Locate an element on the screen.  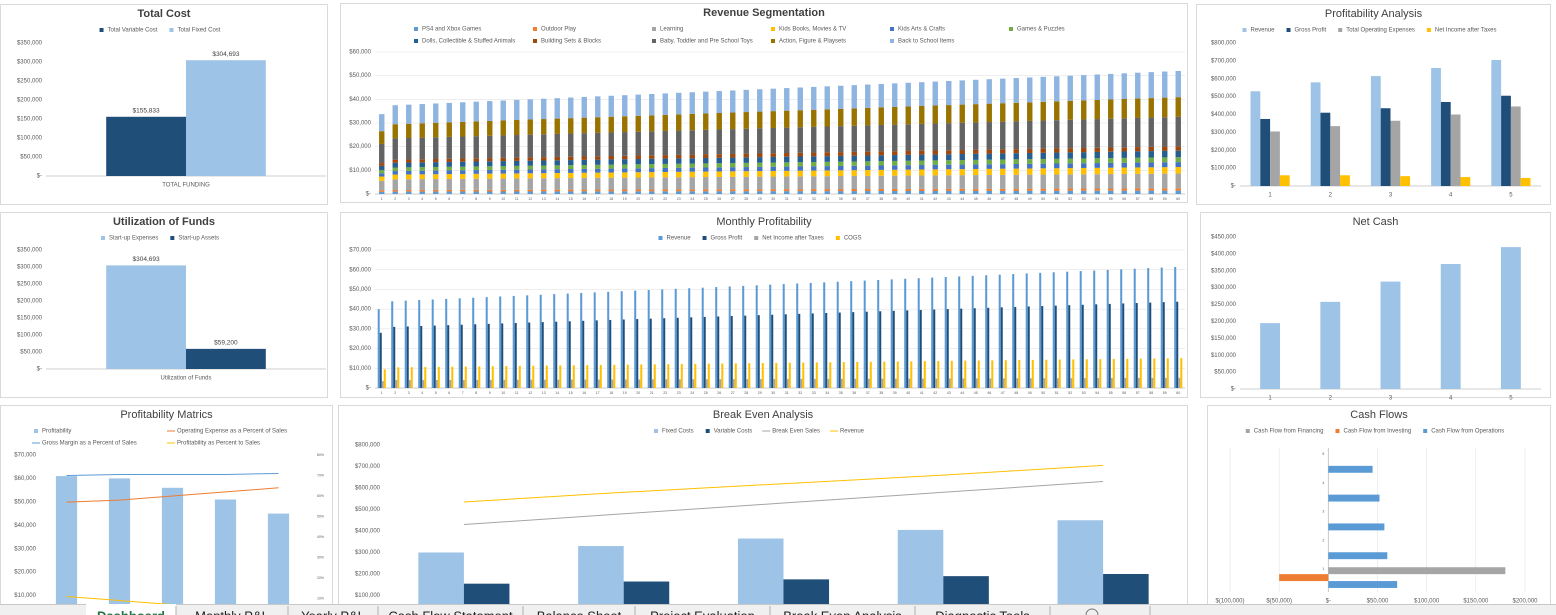
sheet-tab: Yearly P&L is located at coordinates (340, 610).